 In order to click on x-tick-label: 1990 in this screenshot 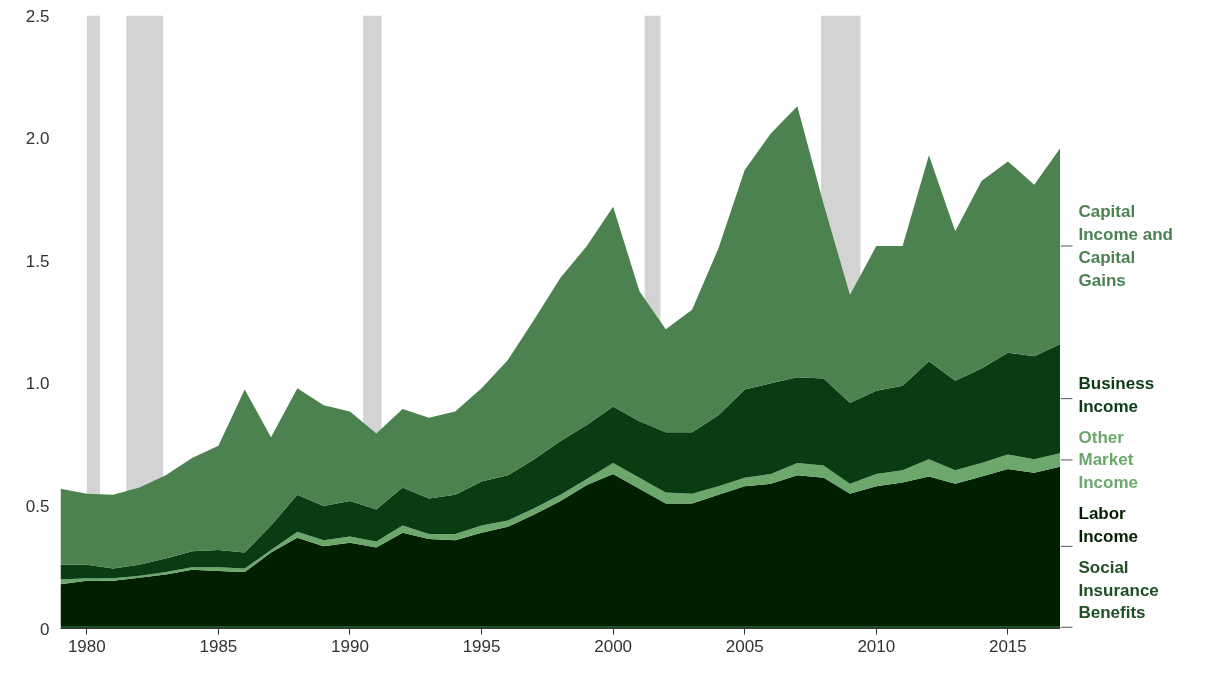, I will do `click(350, 646)`.